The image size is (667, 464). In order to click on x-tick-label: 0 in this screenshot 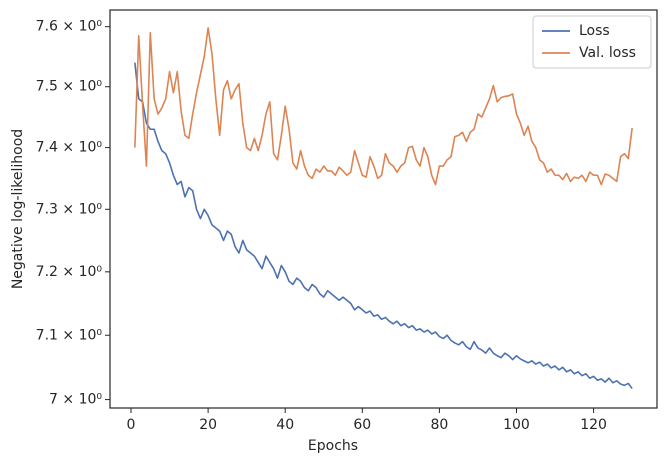, I will do `click(131, 425)`.